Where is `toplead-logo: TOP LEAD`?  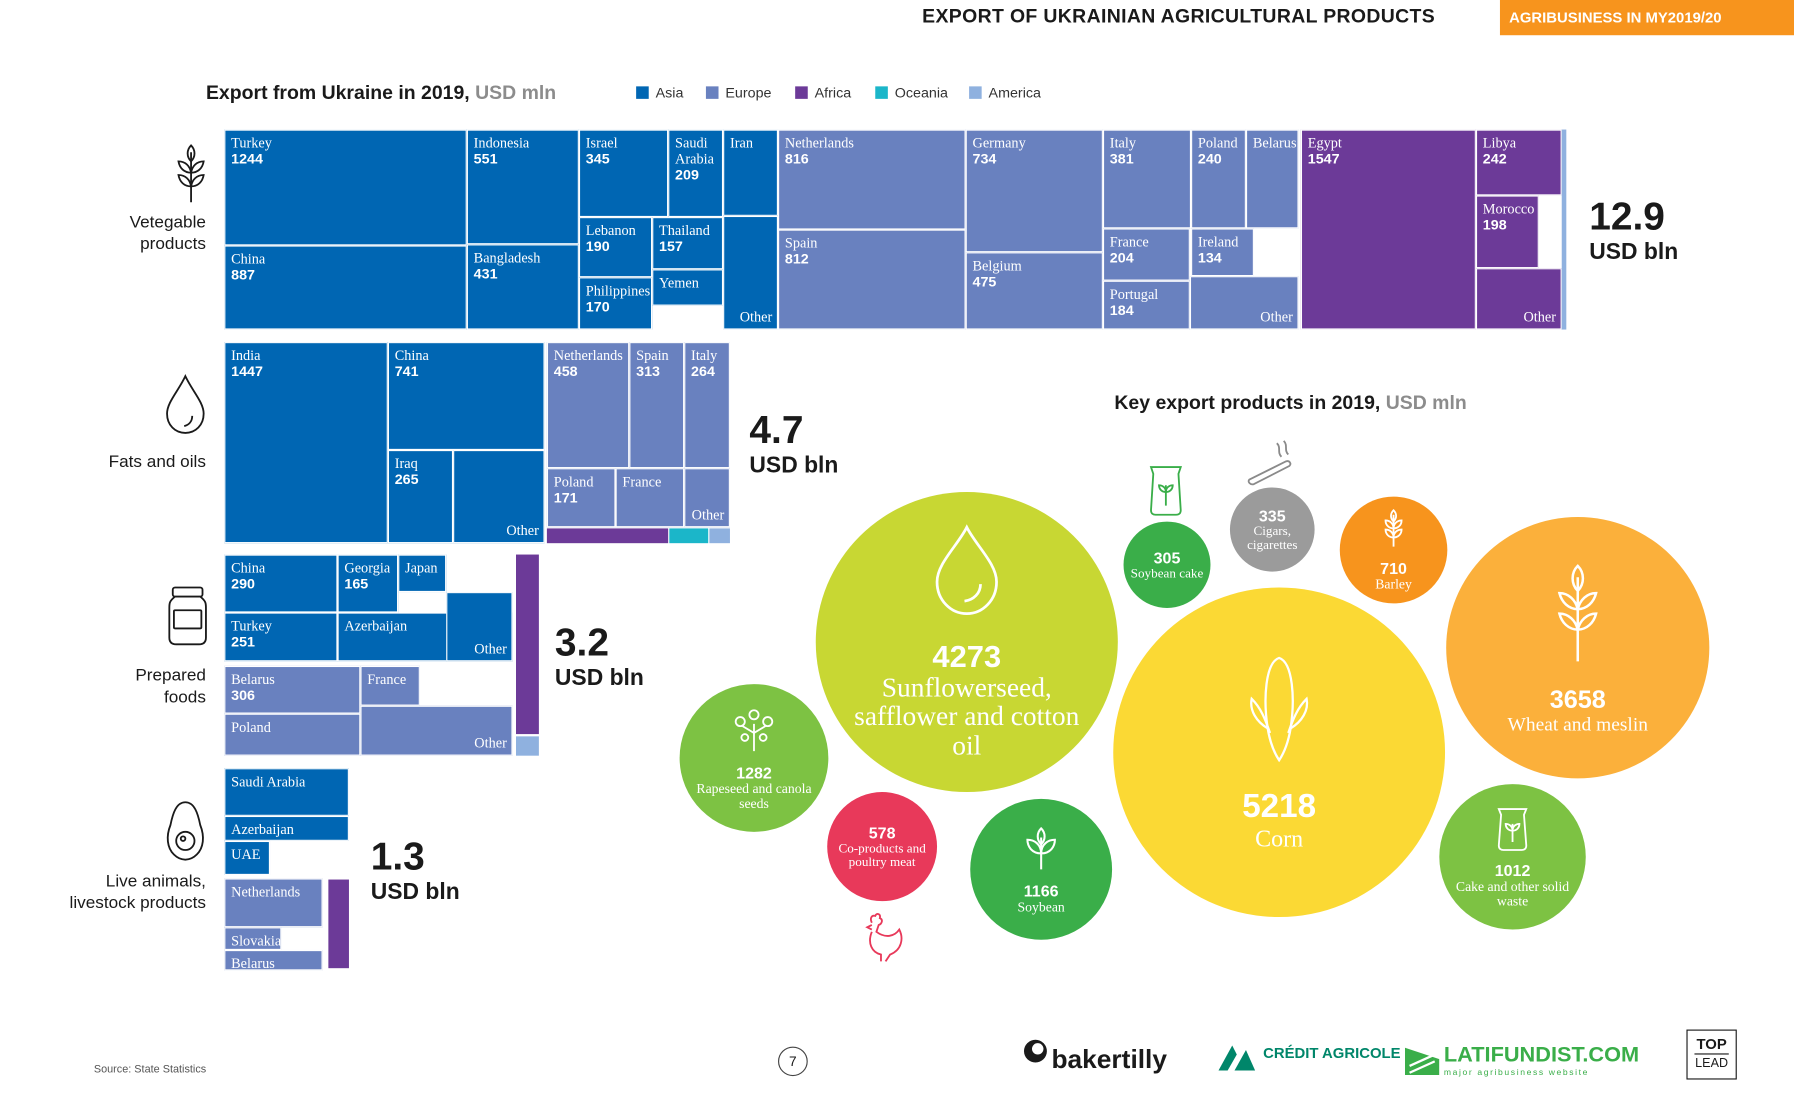 toplead-logo: TOP LEAD is located at coordinates (1711, 1054).